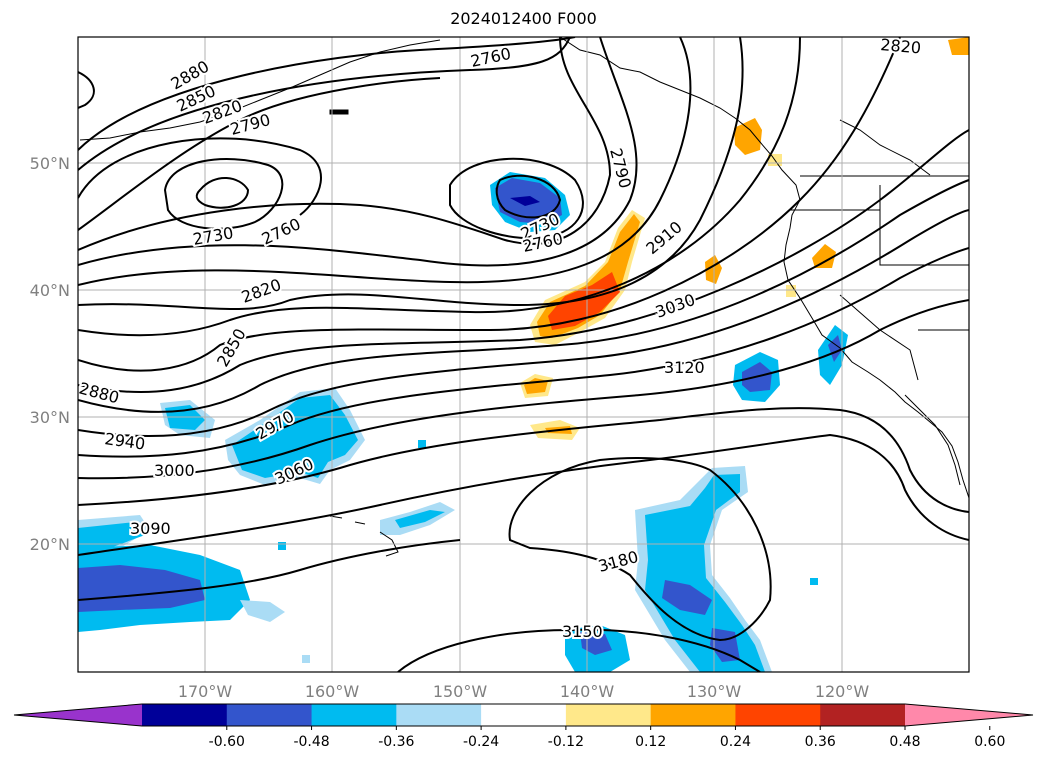  What do you see at coordinates (684, 367) in the screenshot?
I see `contour-label: 3120` at bounding box center [684, 367].